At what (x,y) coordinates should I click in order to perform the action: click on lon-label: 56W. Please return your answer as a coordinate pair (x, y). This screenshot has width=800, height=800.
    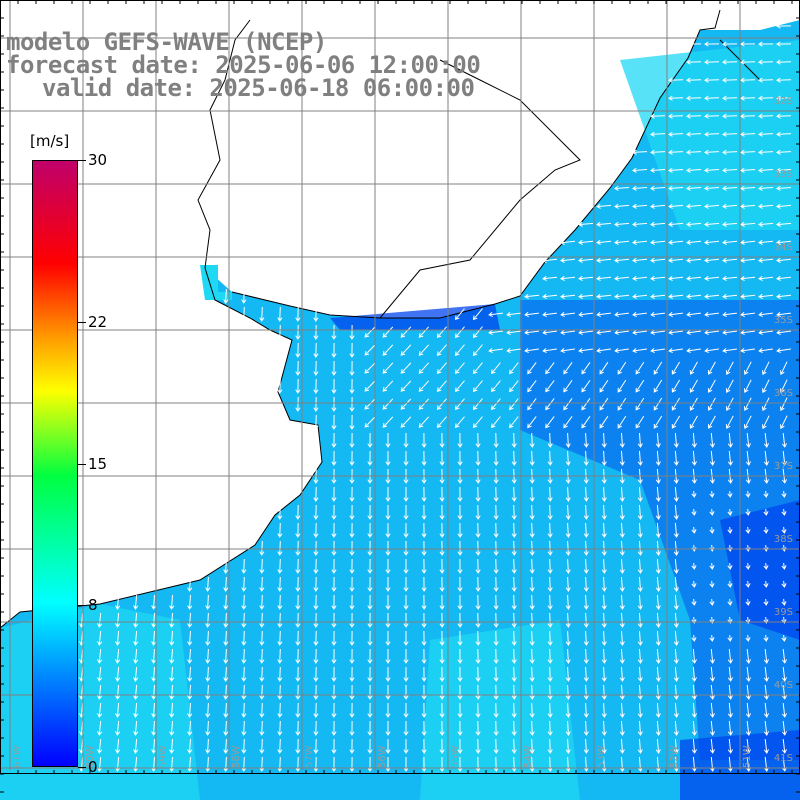
    Looking at the image, I should click on (382, 756).